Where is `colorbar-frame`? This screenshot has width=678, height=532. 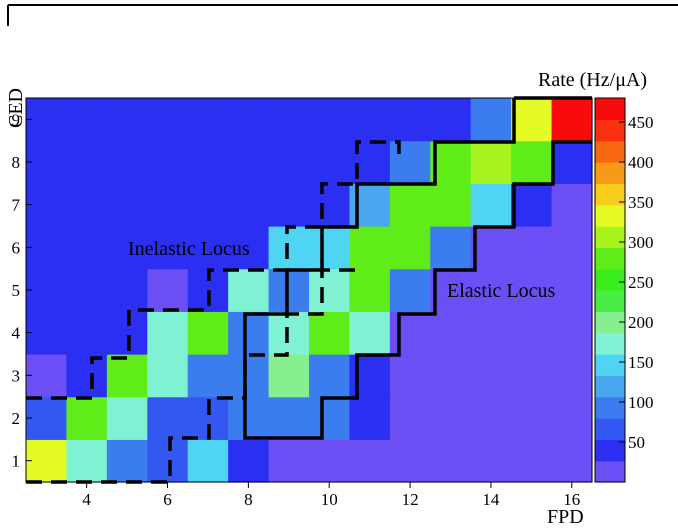
colorbar-frame is located at coordinates (610, 290).